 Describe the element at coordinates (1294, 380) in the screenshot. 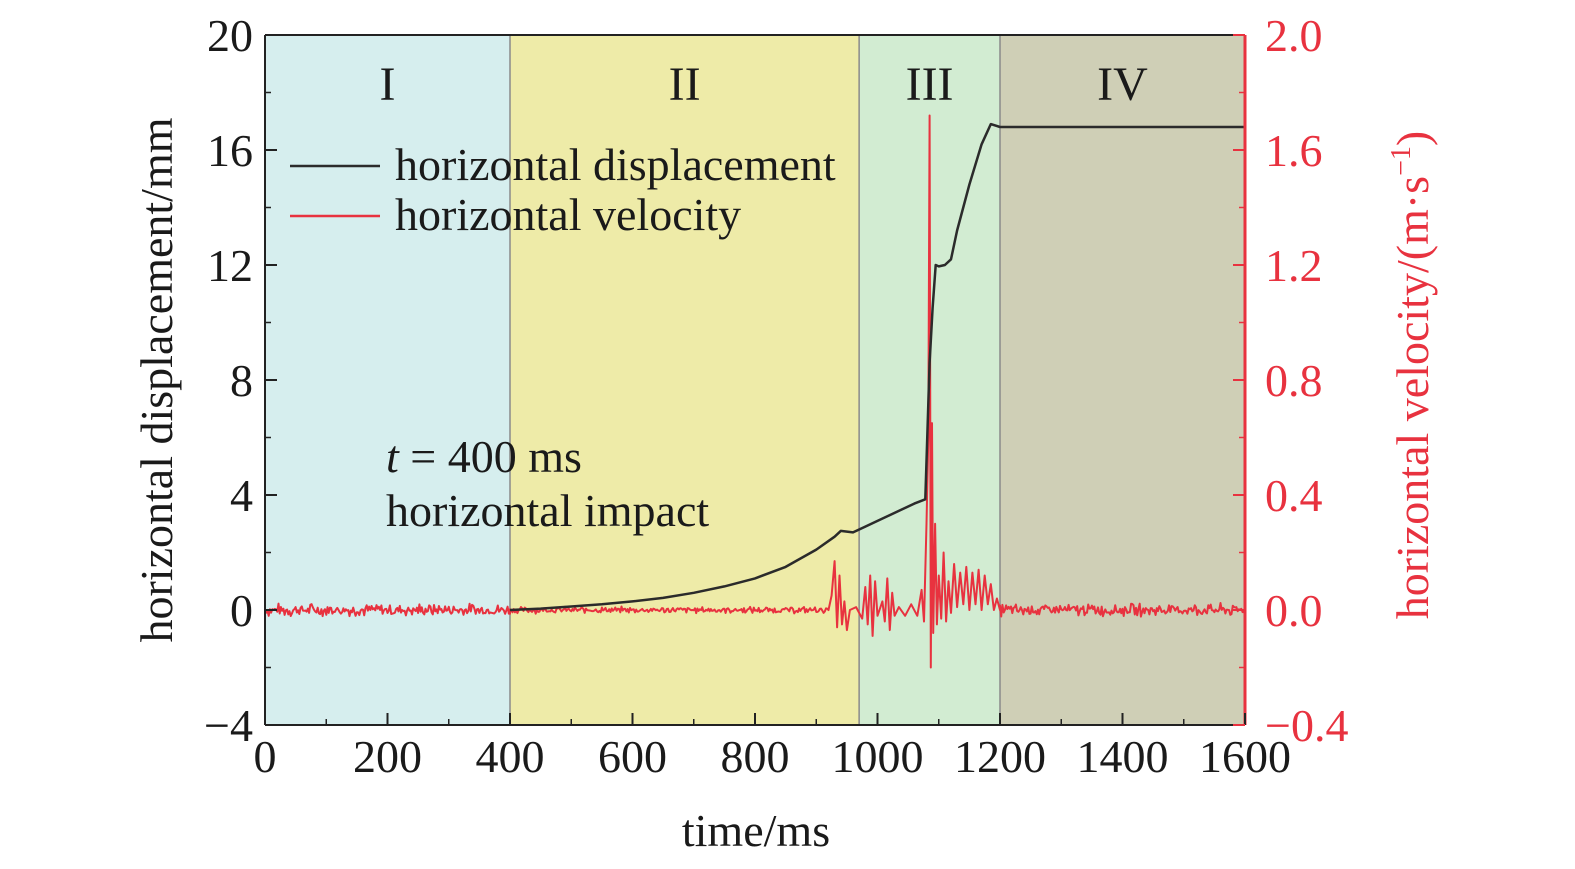

I see `y-right-tick-label-3: 0.8` at that location.